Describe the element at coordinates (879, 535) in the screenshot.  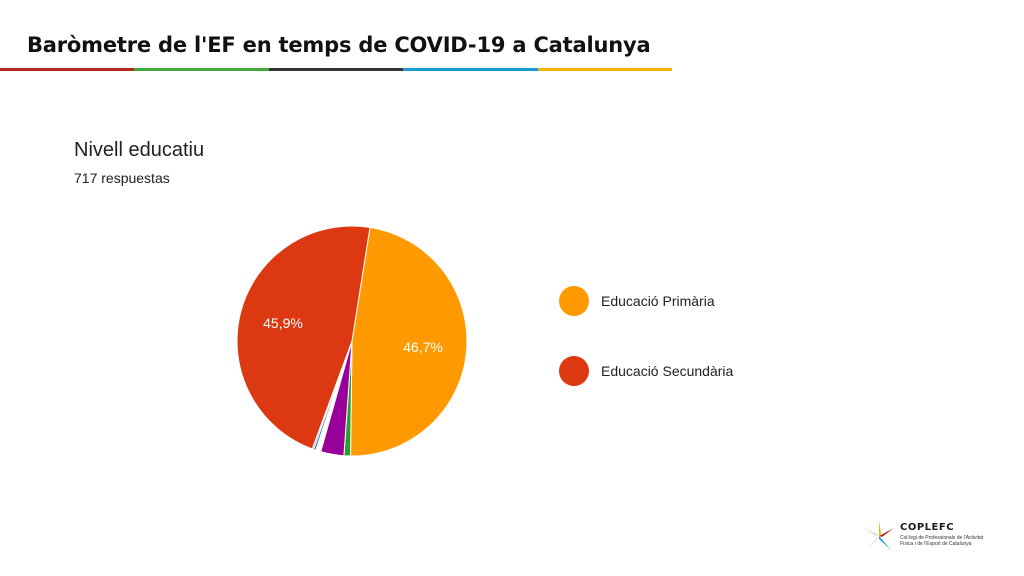
I see `star-logo-icon` at that location.